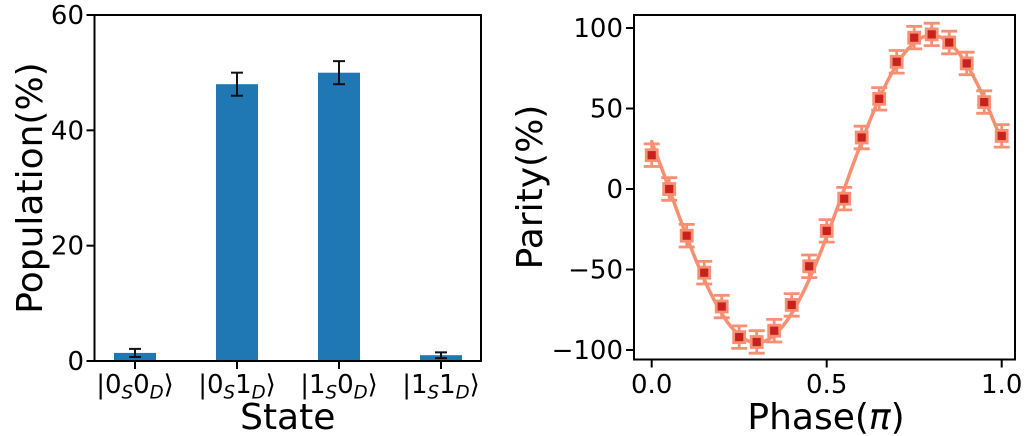 This screenshot has height=436, width=1029. What do you see at coordinates (595, 271) in the screenshot?
I see `y-tick-label: −50` at bounding box center [595, 271].